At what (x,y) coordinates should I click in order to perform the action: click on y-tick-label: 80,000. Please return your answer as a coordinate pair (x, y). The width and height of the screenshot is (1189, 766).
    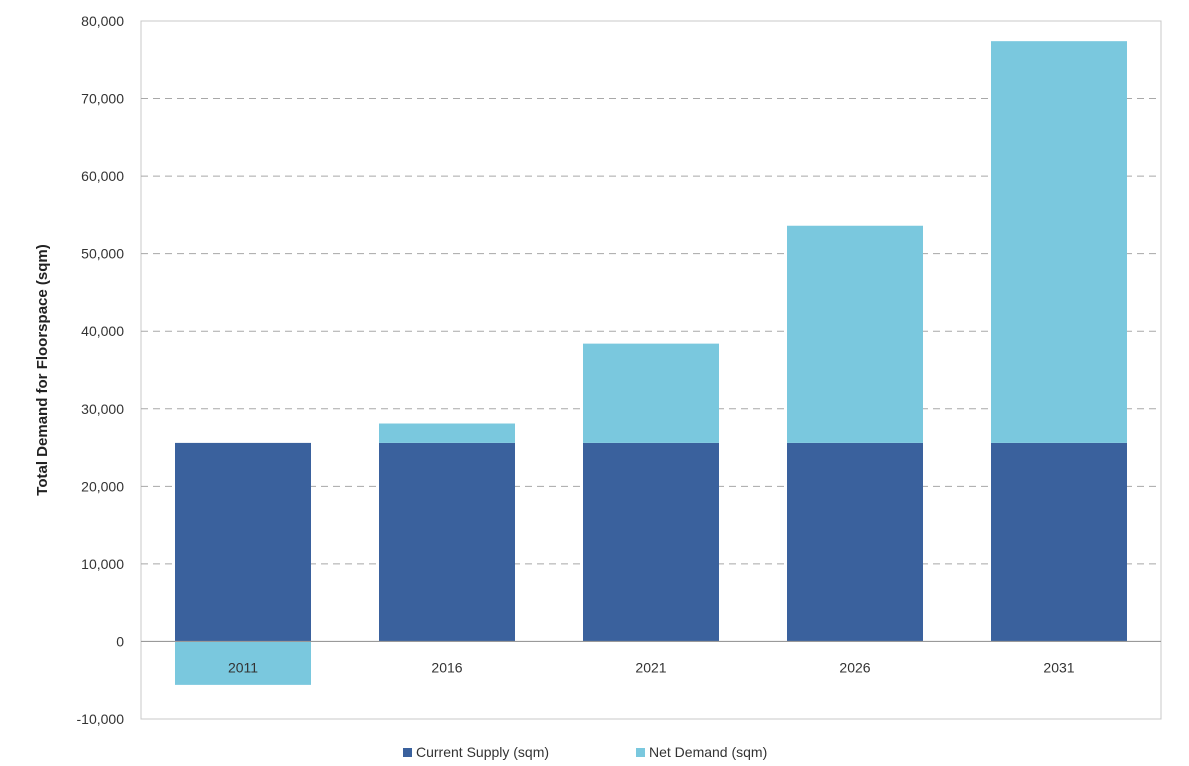
    Looking at the image, I should click on (102, 21).